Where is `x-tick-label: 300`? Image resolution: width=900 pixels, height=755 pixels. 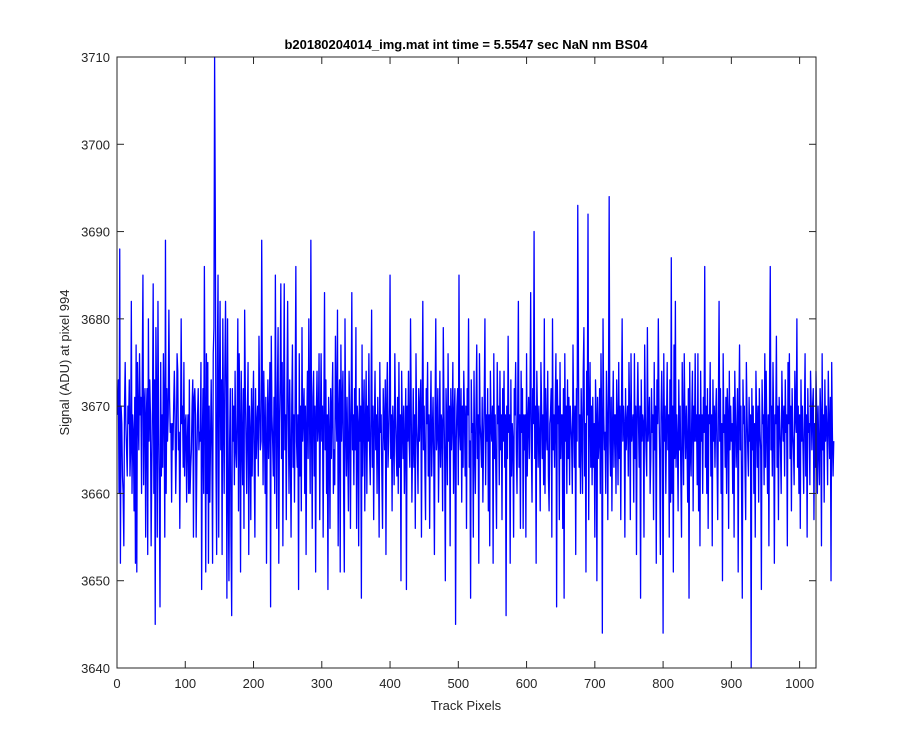
x-tick-label: 300 is located at coordinates (322, 683).